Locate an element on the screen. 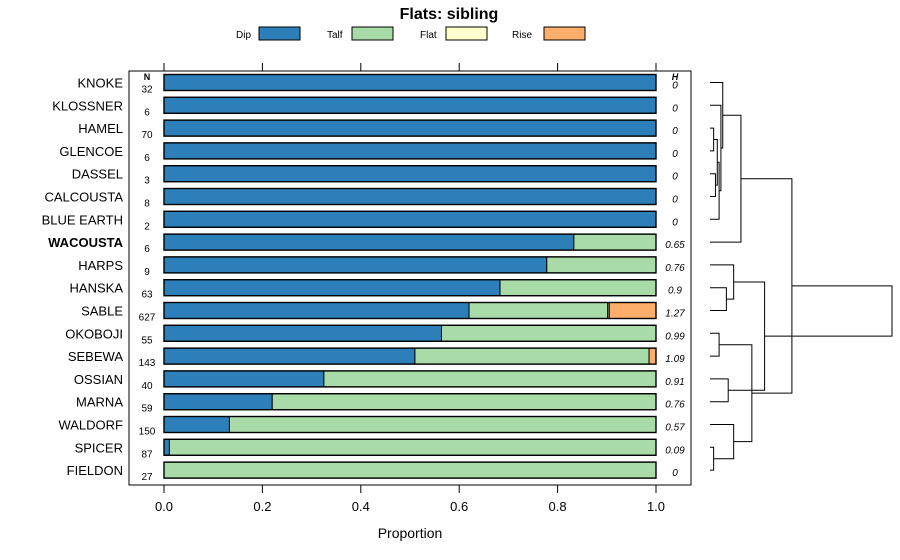  bar-row: BLUE EARTH 2 0 is located at coordinates (360, 221).